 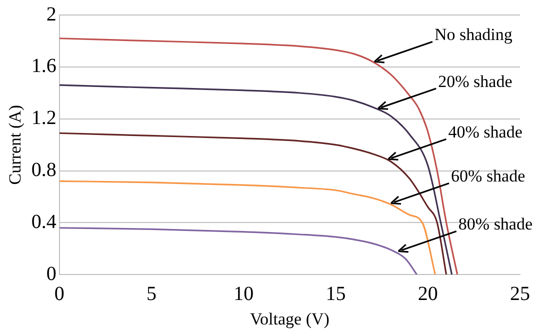 I want to click on annotation: No shading, so click(x=473, y=34).